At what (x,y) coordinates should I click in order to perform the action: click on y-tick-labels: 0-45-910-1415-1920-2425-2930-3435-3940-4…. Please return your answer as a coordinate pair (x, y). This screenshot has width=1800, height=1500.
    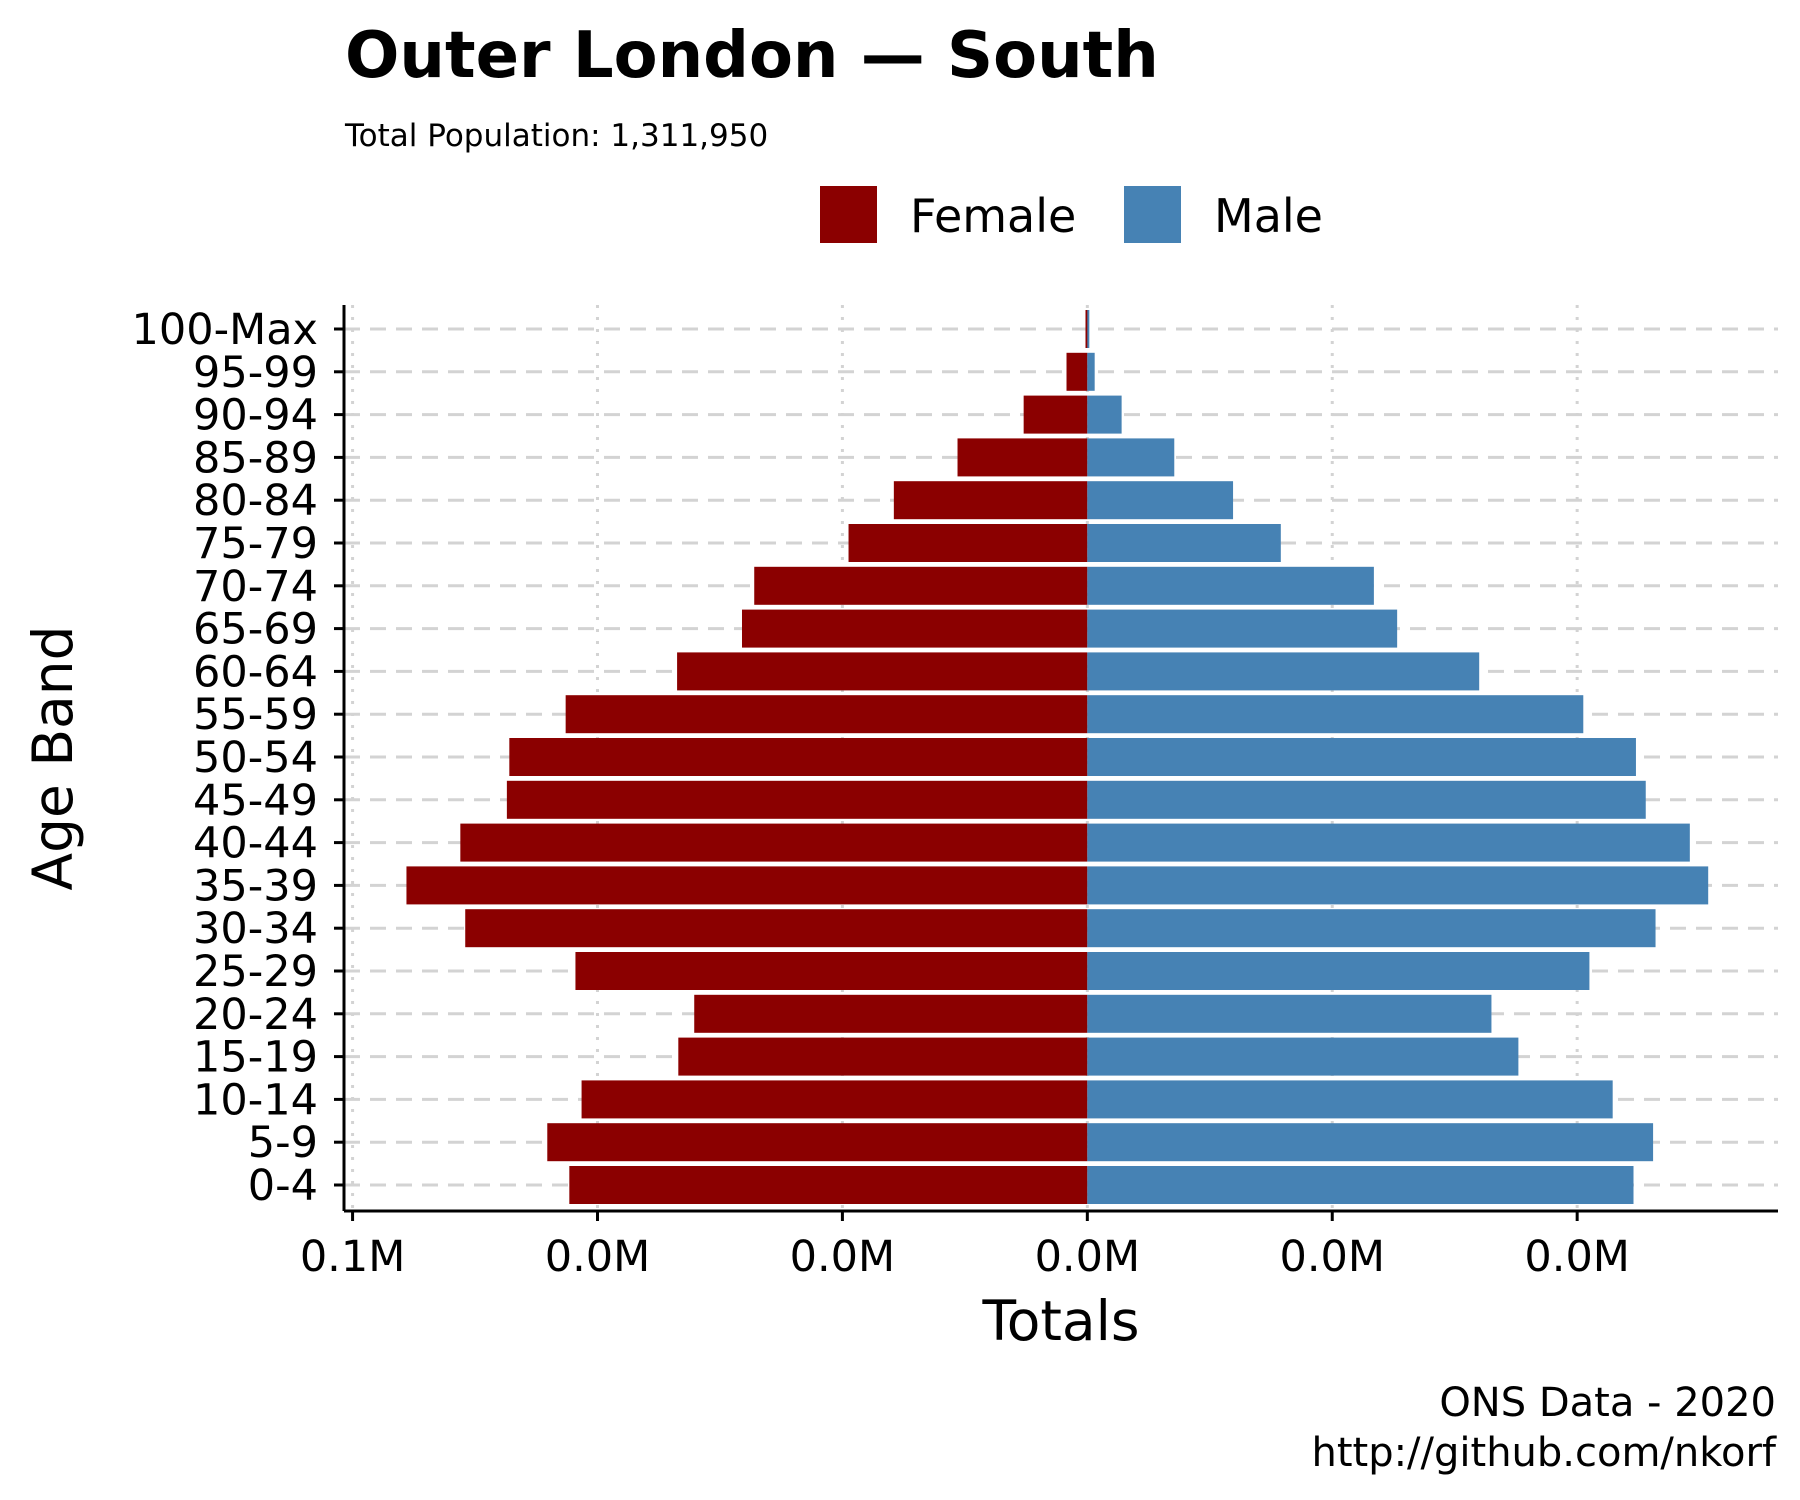
    Looking at the image, I should click on (225, 758).